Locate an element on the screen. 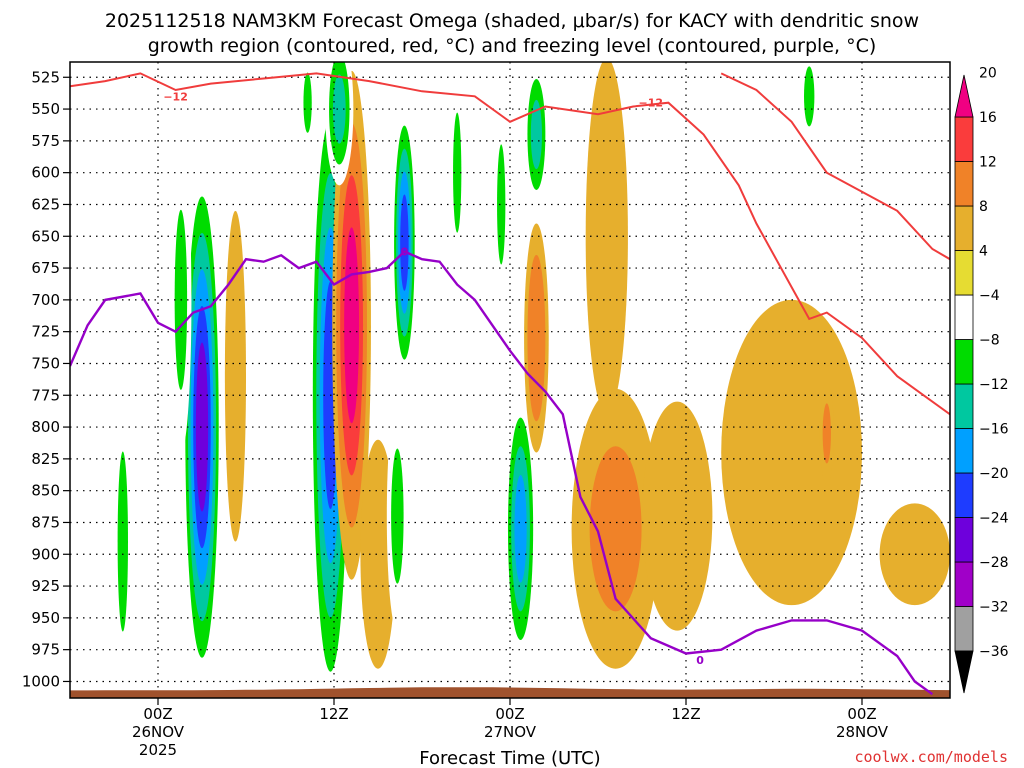 Image resolution: width=1024 pixels, height=768 pixels. y-tick-label-775: 775 is located at coordinates (45, 395).